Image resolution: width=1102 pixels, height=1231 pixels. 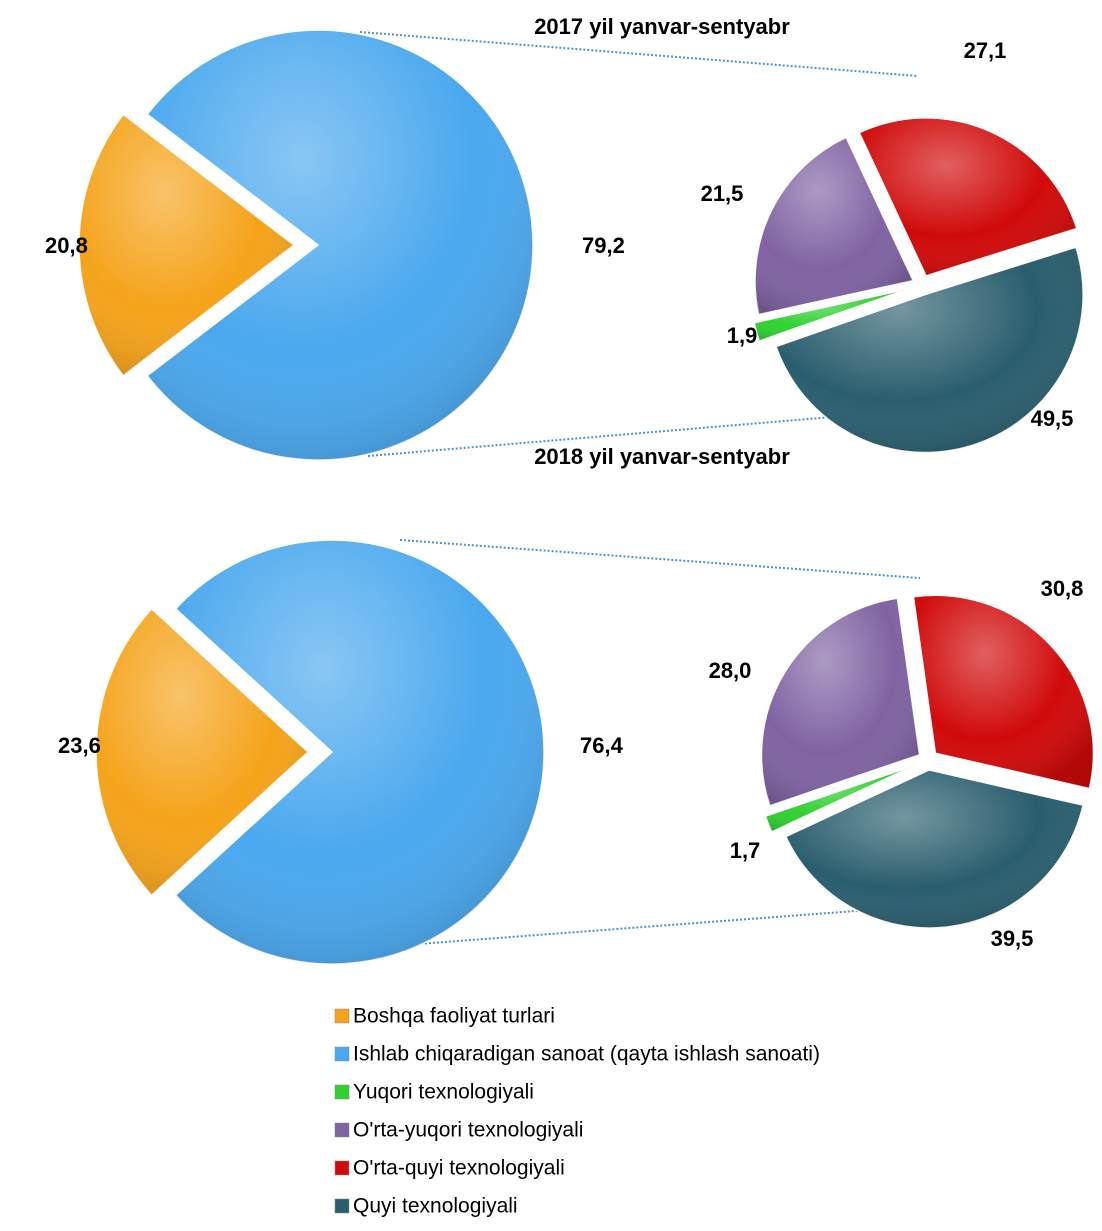 I want to click on value-label: 39,5, so click(x=1012, y=938).